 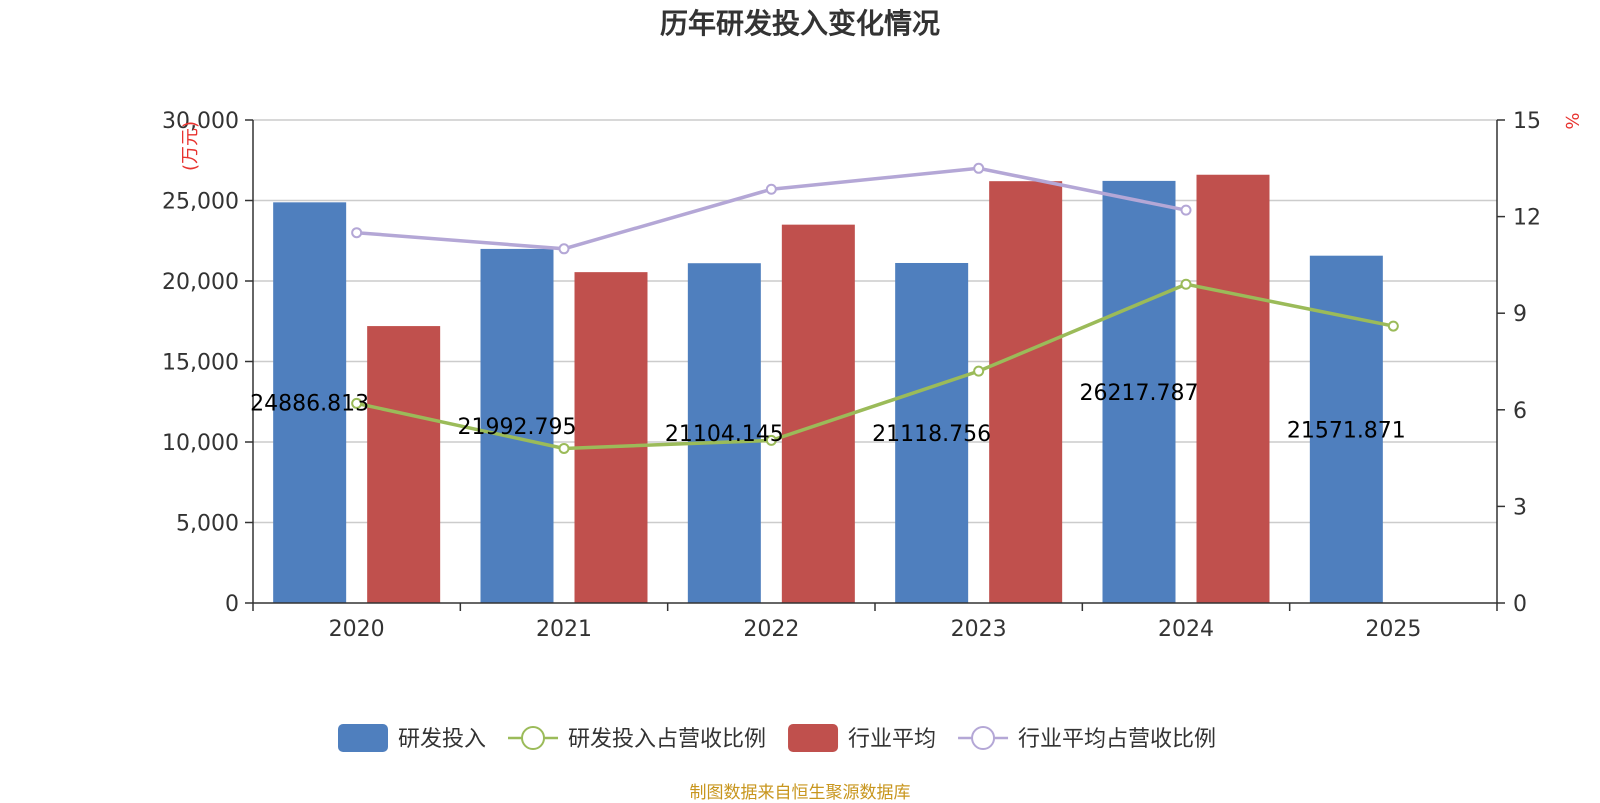 I want to click on bar-data-label: 21992.795, so click(x=517, y=427).